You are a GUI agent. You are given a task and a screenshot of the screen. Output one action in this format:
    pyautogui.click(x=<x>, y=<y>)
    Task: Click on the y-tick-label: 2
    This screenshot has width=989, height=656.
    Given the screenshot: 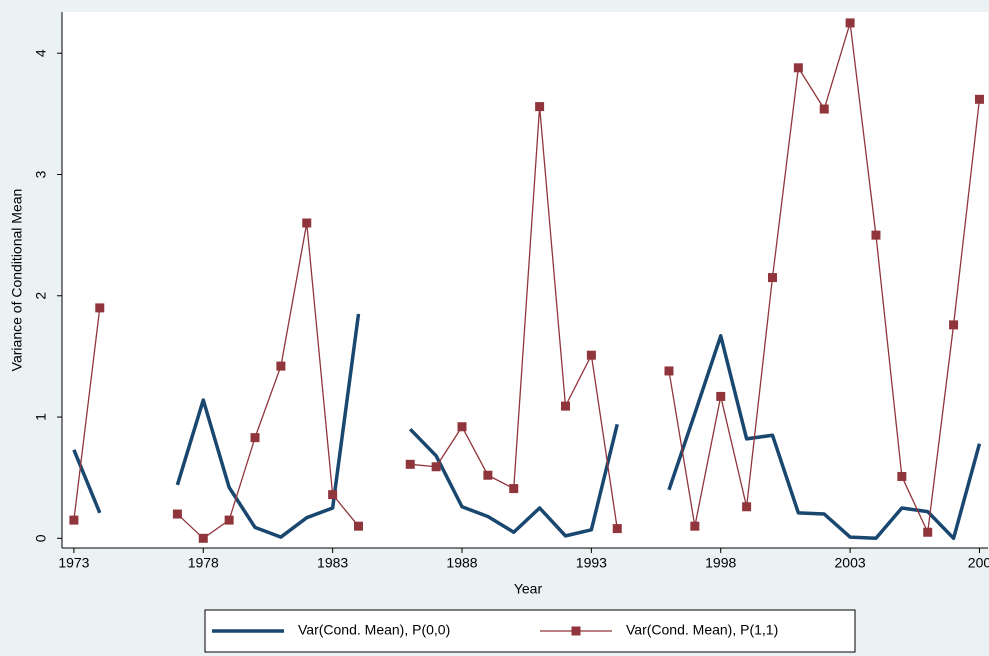 What is the action you would take?
    pyautogui.click(x=41, y=296)
    